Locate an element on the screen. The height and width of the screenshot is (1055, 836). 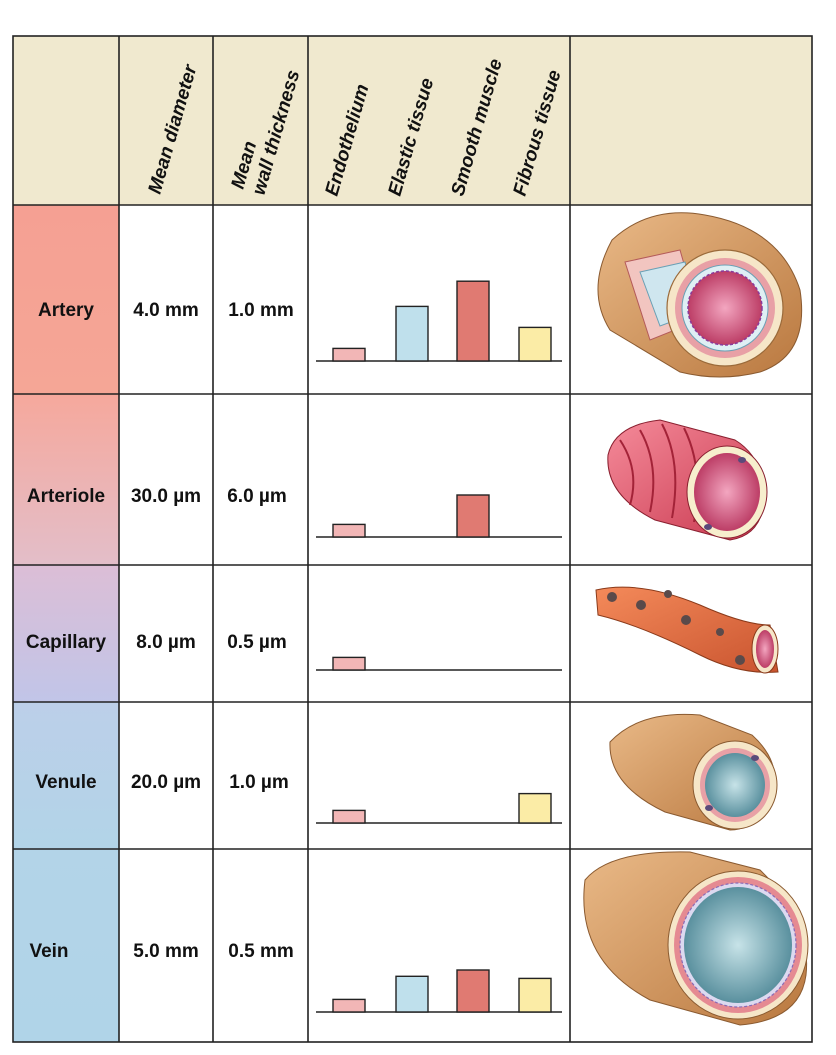
row-bg-artery is located at coordinates (66, 299).